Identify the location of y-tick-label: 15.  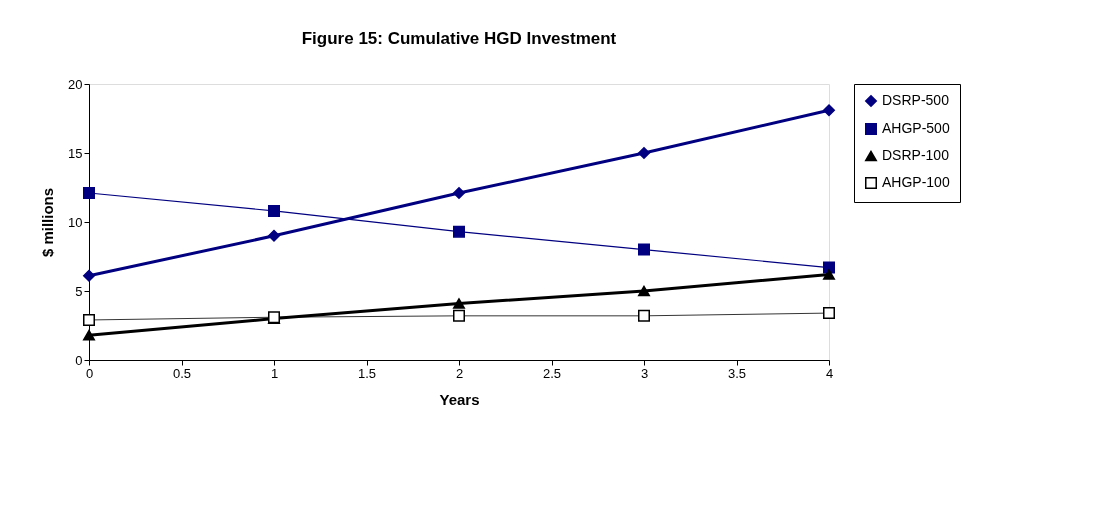
(75, 153).